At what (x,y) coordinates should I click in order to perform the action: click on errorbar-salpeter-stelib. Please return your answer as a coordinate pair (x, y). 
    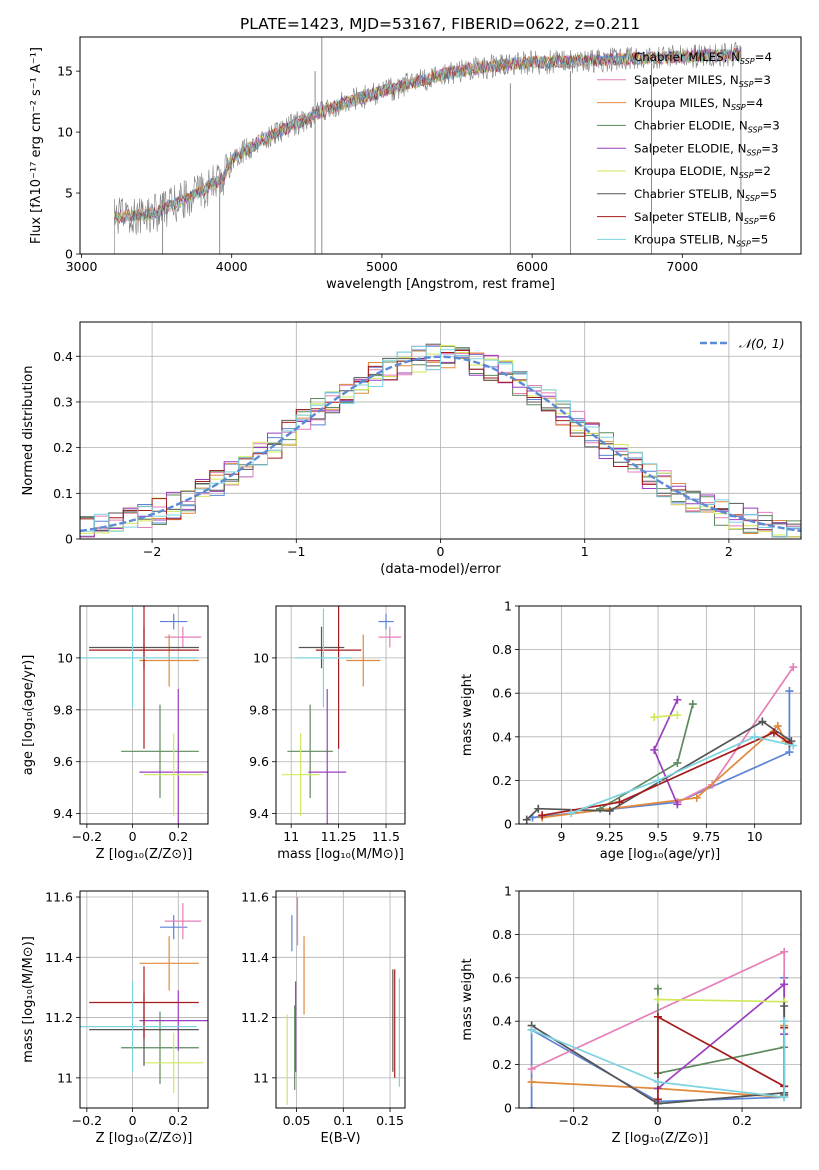
    Looking at the image, I should click on (144, 1002).